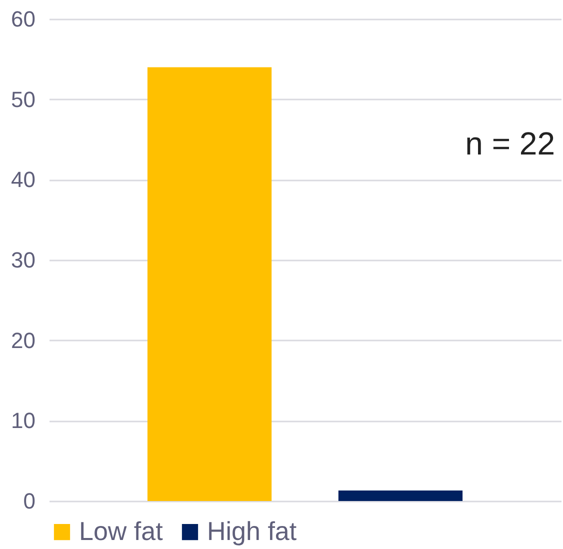  What do you see at coordinates (23, 421) in the screenshot?
I see `y-tick-label: 10` at bounding box center [23, 421].